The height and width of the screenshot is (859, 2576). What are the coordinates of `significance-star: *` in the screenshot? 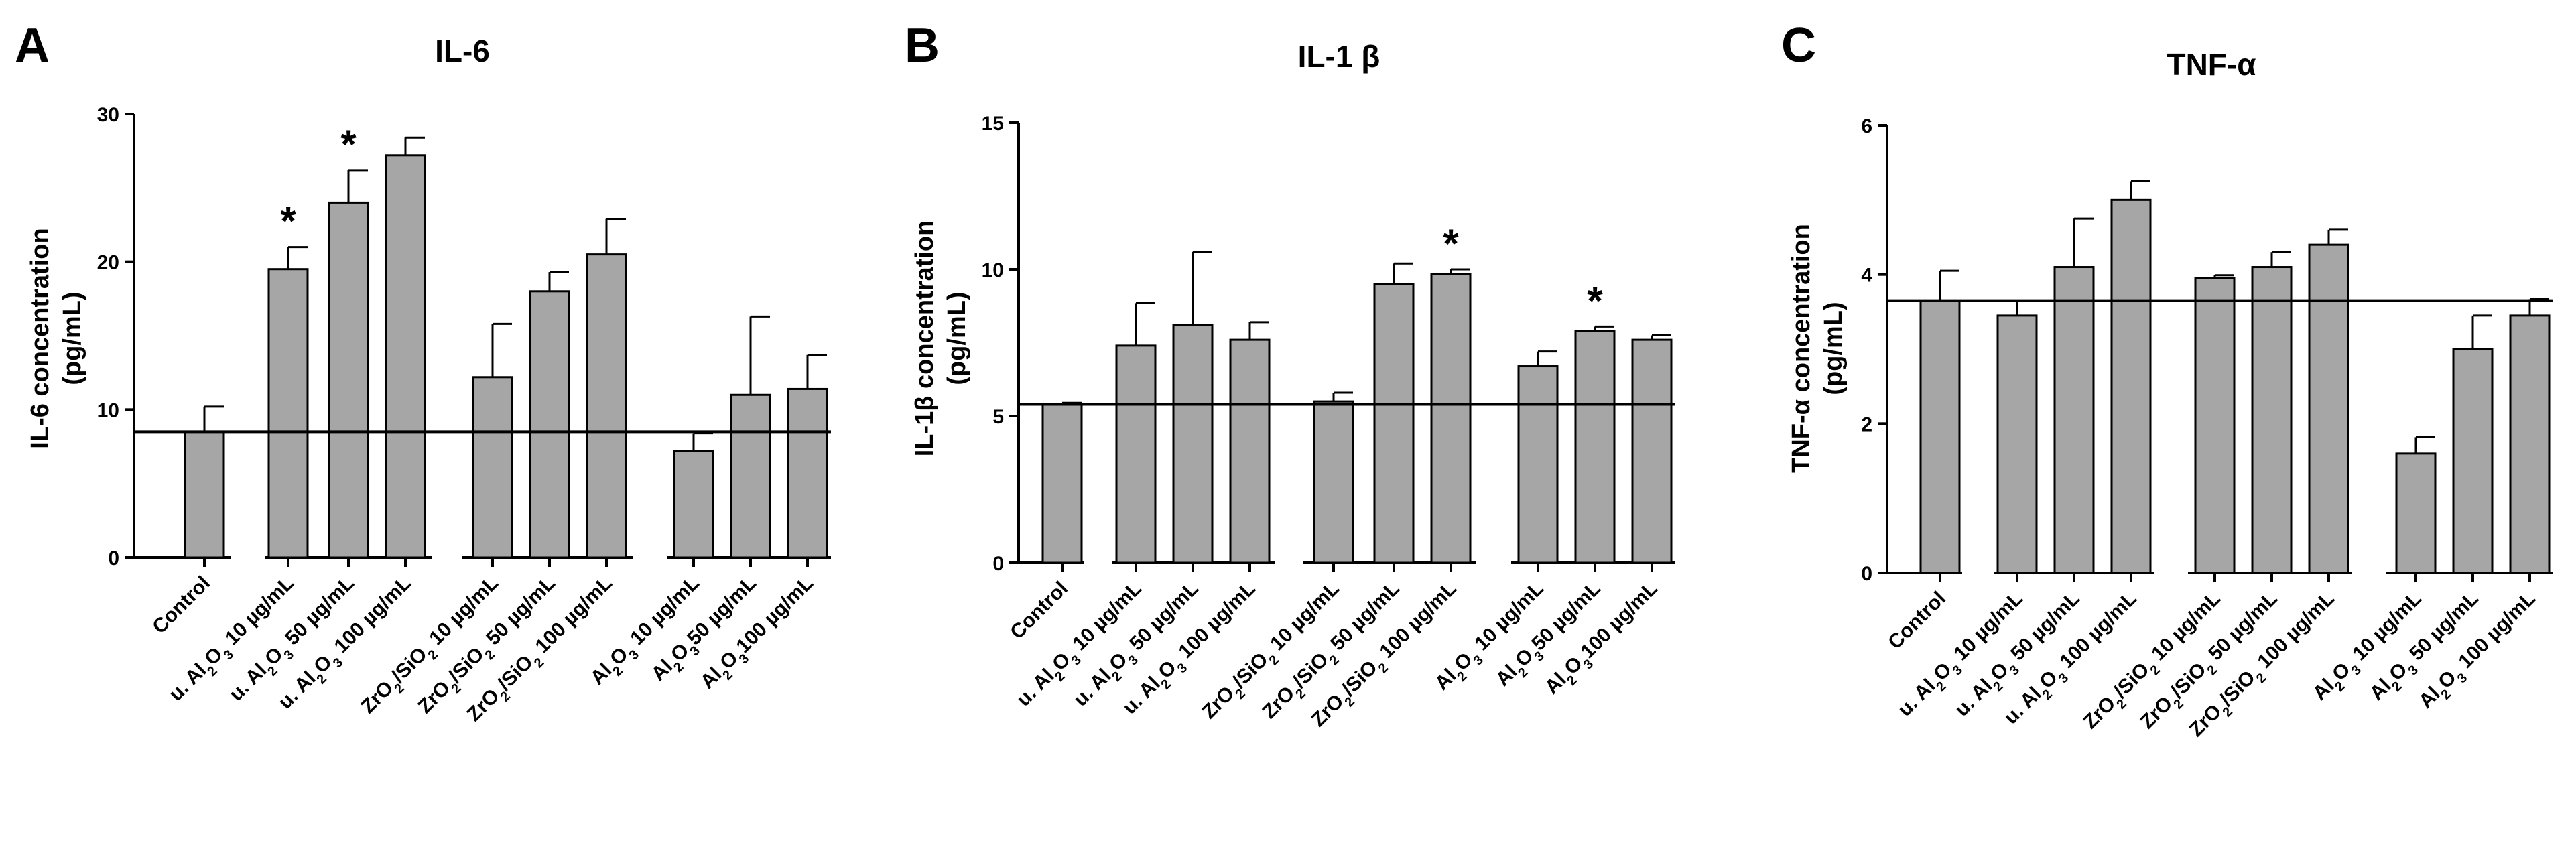 It's located at (348, 144).